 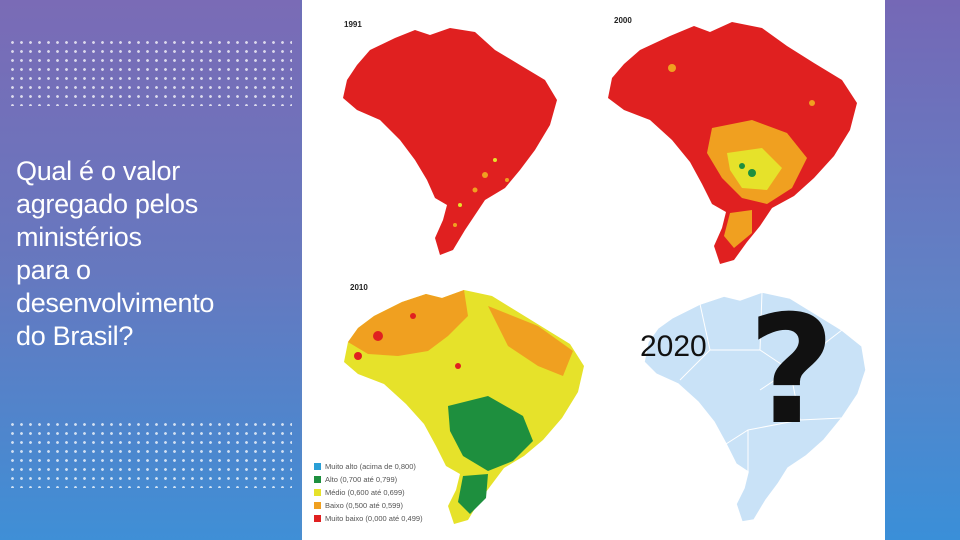 What do you see at coordinates (150, 72) in the screenshot?
I see `dot-pattern-top` at bounding box center [150, 72].